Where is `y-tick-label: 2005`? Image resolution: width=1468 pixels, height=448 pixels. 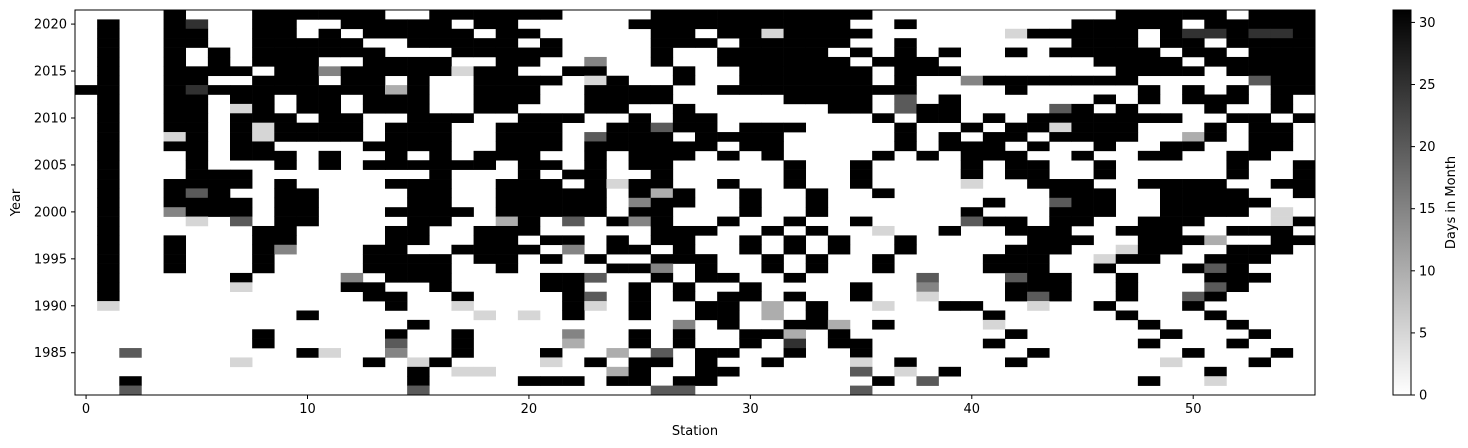 y-tick-label: 2005 is located at coordinates (50, 165).